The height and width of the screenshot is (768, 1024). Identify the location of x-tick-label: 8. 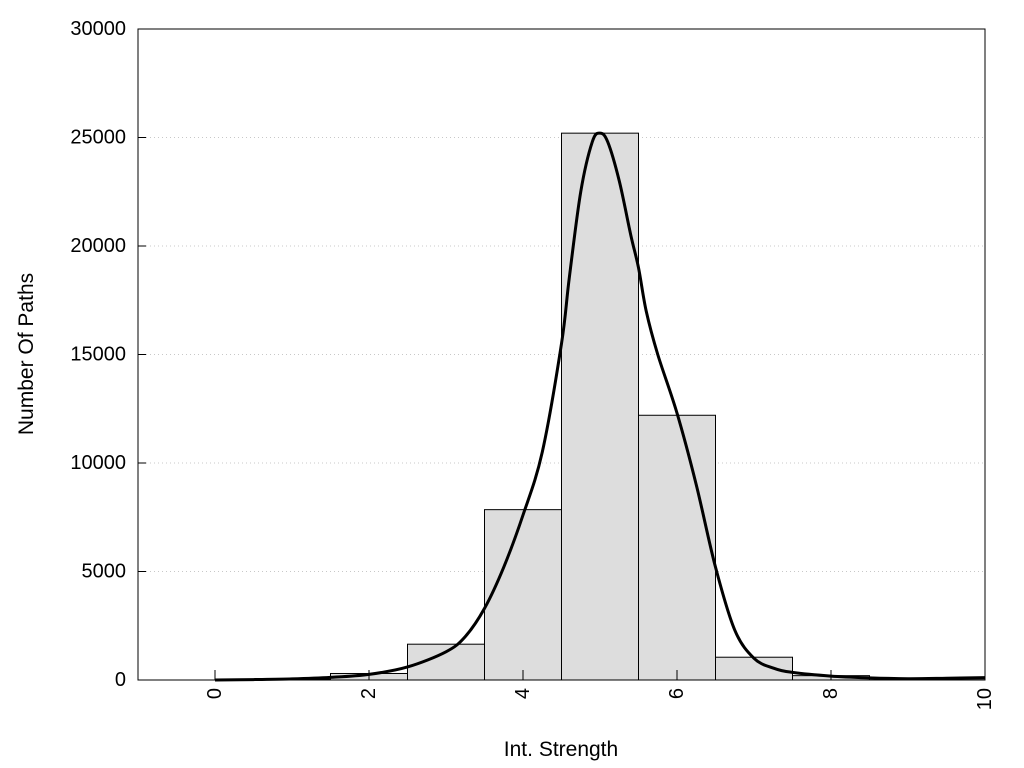
(831, 693).